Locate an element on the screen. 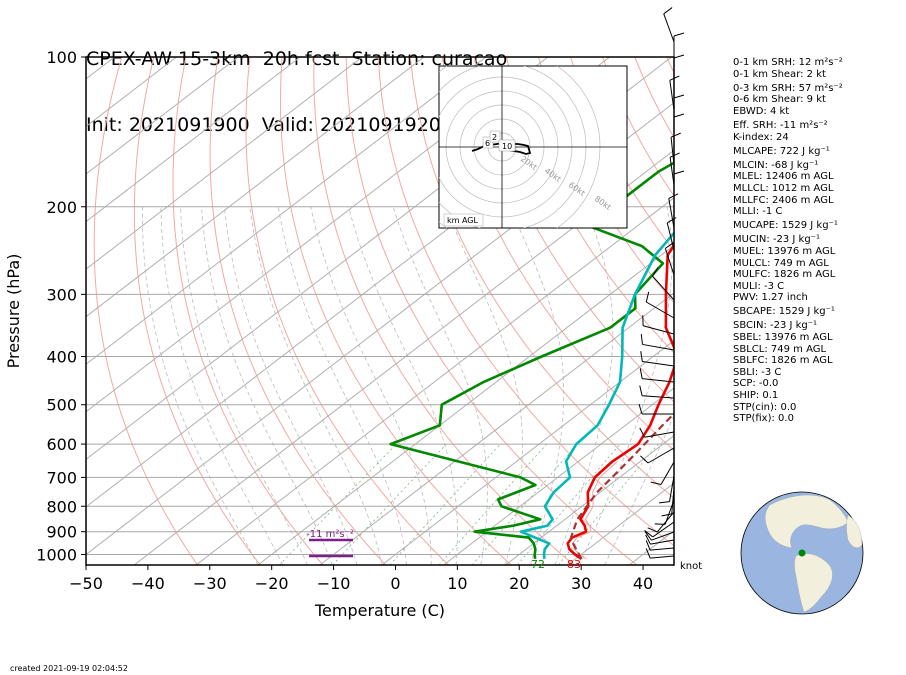 The height and width of the screenshot is (675, 906). index-line: K-index: 24 is located at coordinates (761, 137).